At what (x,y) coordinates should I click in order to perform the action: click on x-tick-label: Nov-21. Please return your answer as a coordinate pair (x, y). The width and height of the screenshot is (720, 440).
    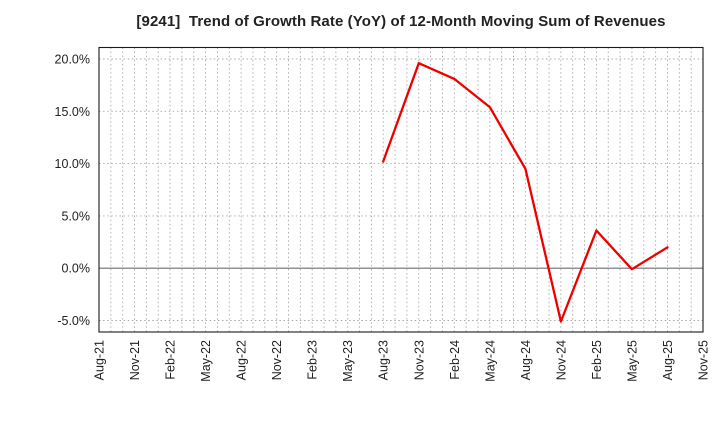
    Looking at the image, I should click on (135, 360).